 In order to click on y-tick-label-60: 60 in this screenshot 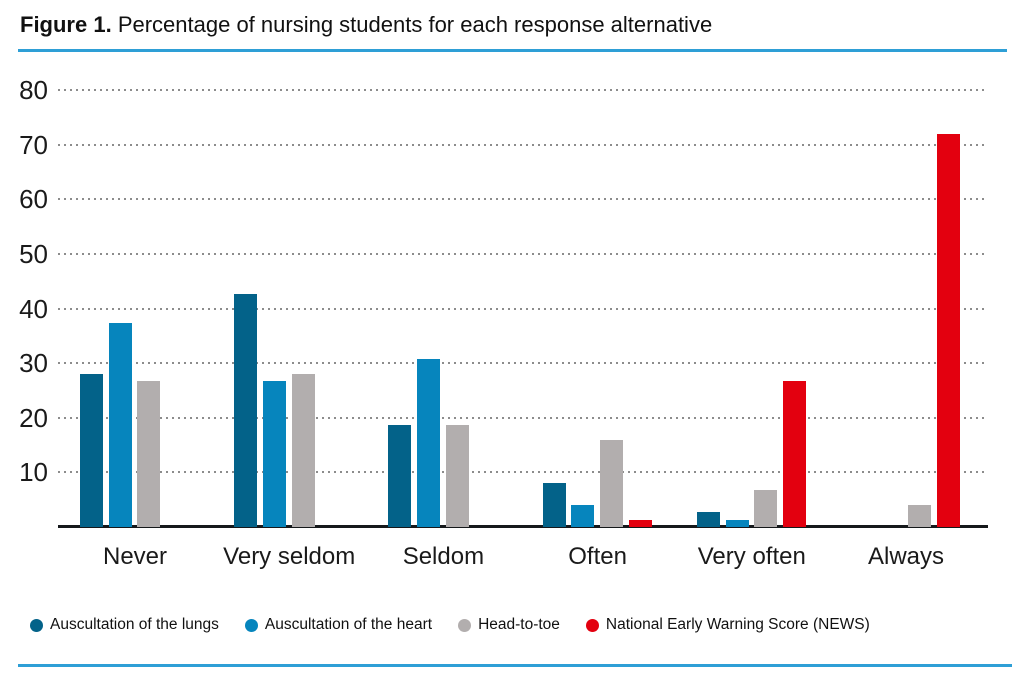, I will do `click(33, 199)`.